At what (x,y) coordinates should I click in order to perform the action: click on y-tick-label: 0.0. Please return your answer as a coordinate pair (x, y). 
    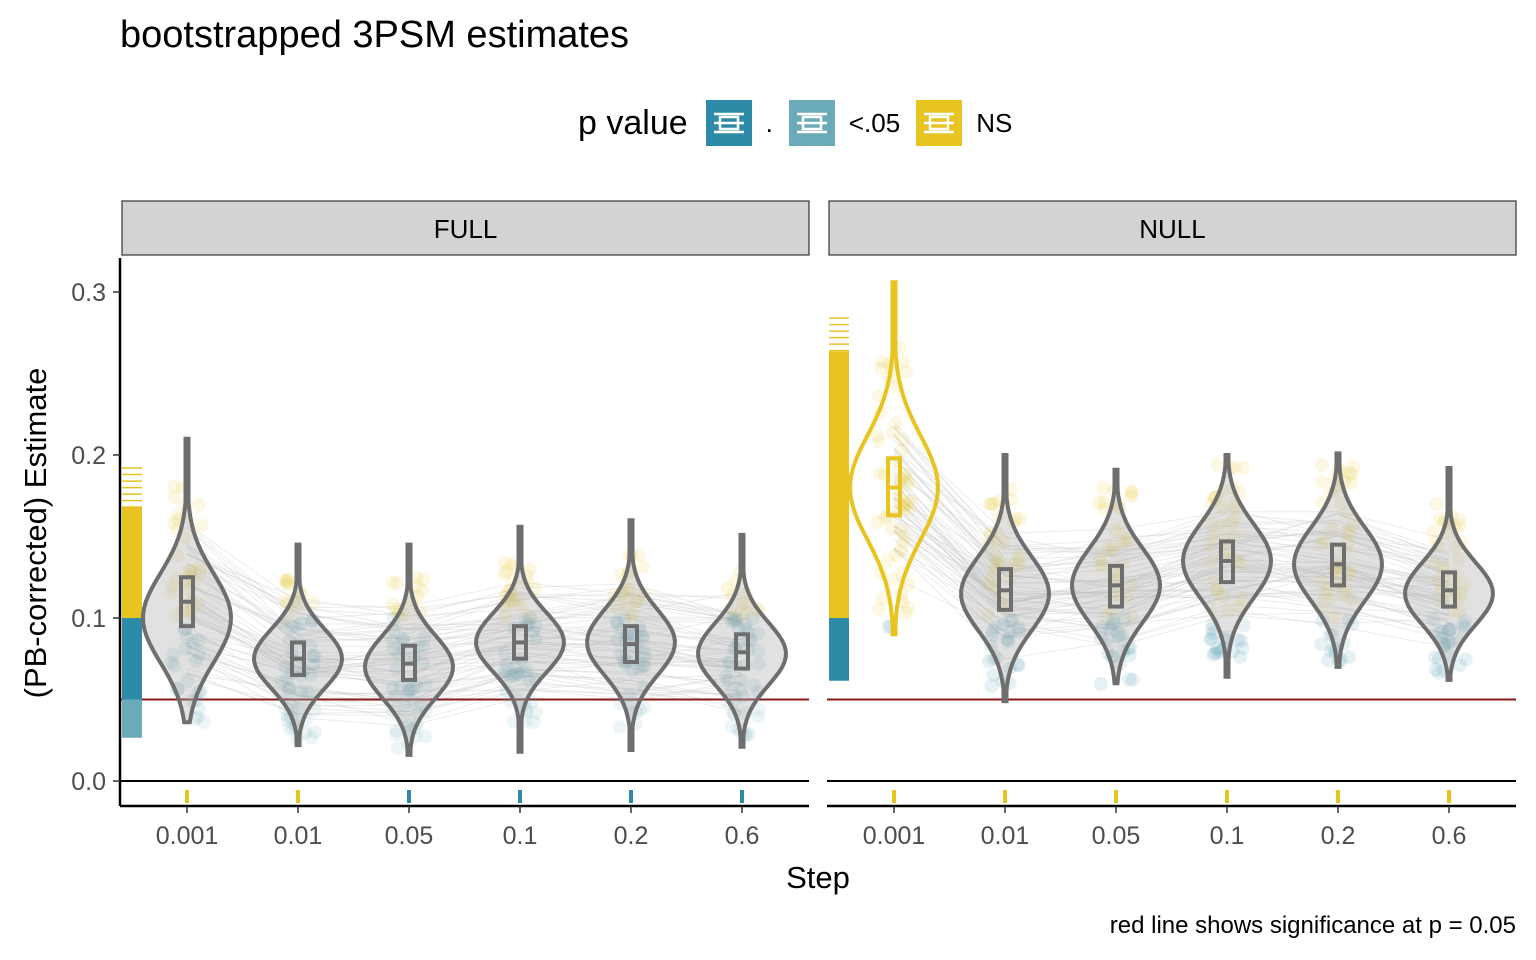
    Looking at the image, I should click on (88, 782).